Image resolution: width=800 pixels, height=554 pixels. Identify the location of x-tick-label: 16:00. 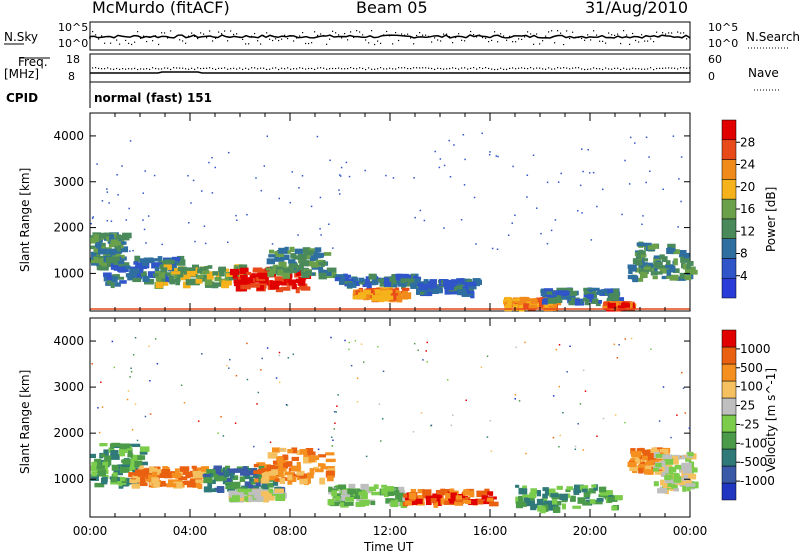
(490, 531).